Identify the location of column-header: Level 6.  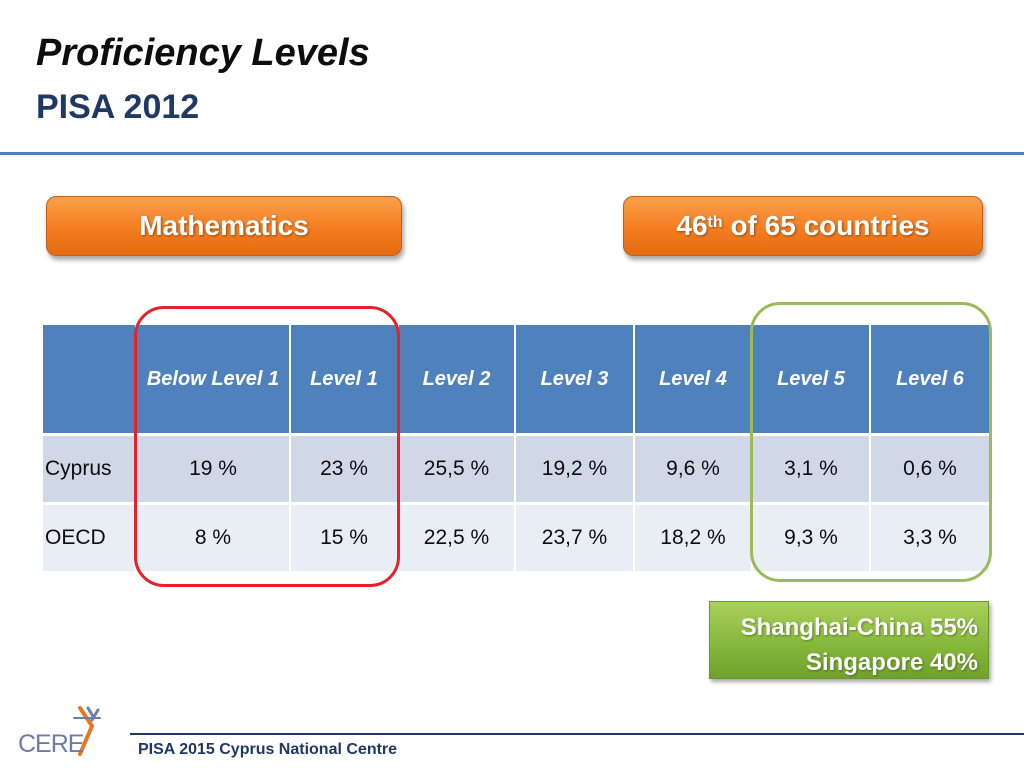
(929, 380).